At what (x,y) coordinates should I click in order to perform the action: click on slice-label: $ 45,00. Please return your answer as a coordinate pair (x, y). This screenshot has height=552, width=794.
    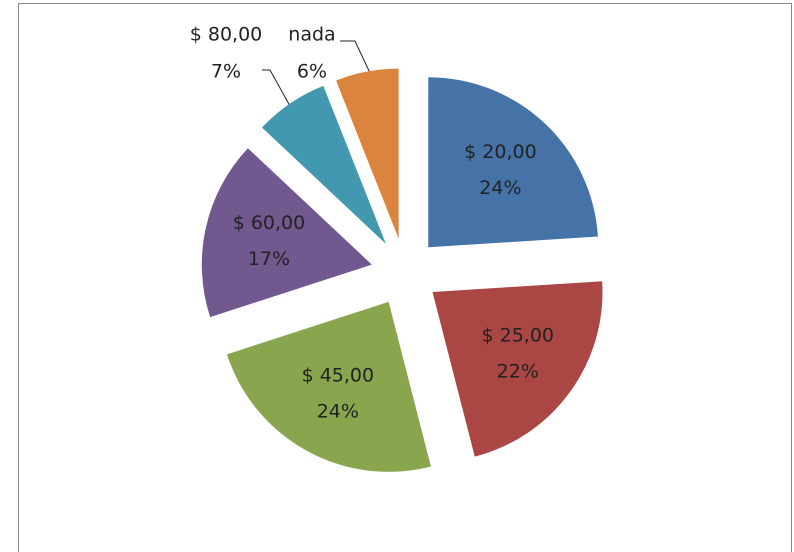
    Looking at the image, I should click on (338, 376).